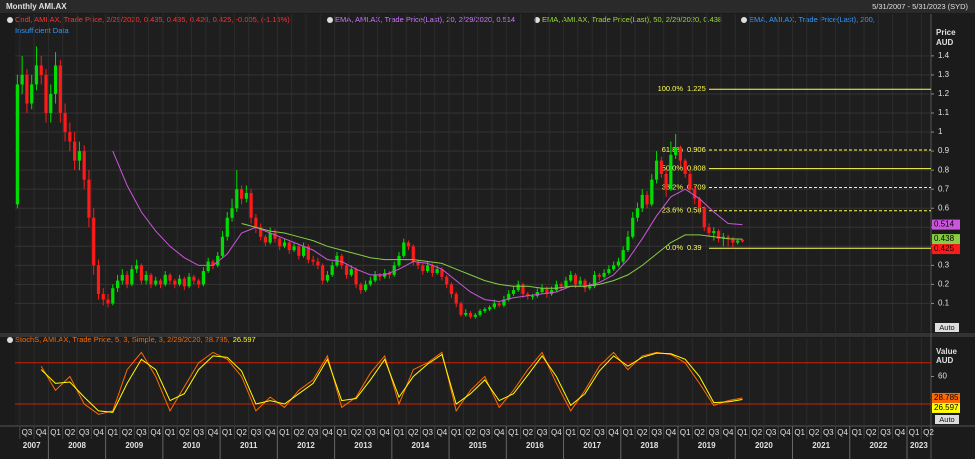 The width and height of the screenshot is (975, 459). What do you see at coordinates (696, 210) in the screenshot?
I see `fib-price: 0.587` at bounding box center [696, 210].